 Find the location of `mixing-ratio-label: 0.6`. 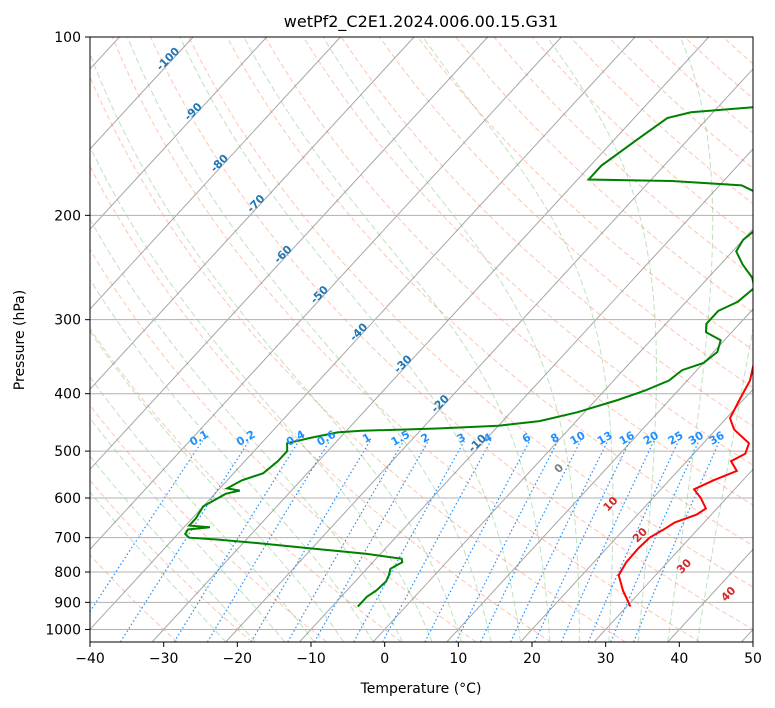

mixing-ratio-label: 0.6 is located at coordinates (327, 438).